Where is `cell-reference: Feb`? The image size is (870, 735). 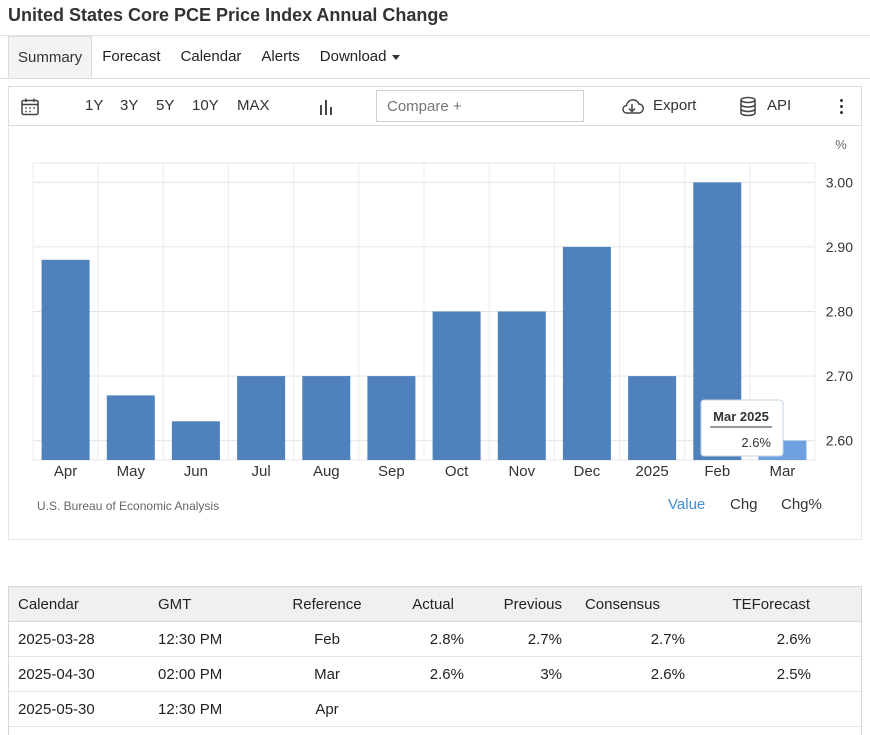
cell-reference: Feb is located at coordinates (327, 639).